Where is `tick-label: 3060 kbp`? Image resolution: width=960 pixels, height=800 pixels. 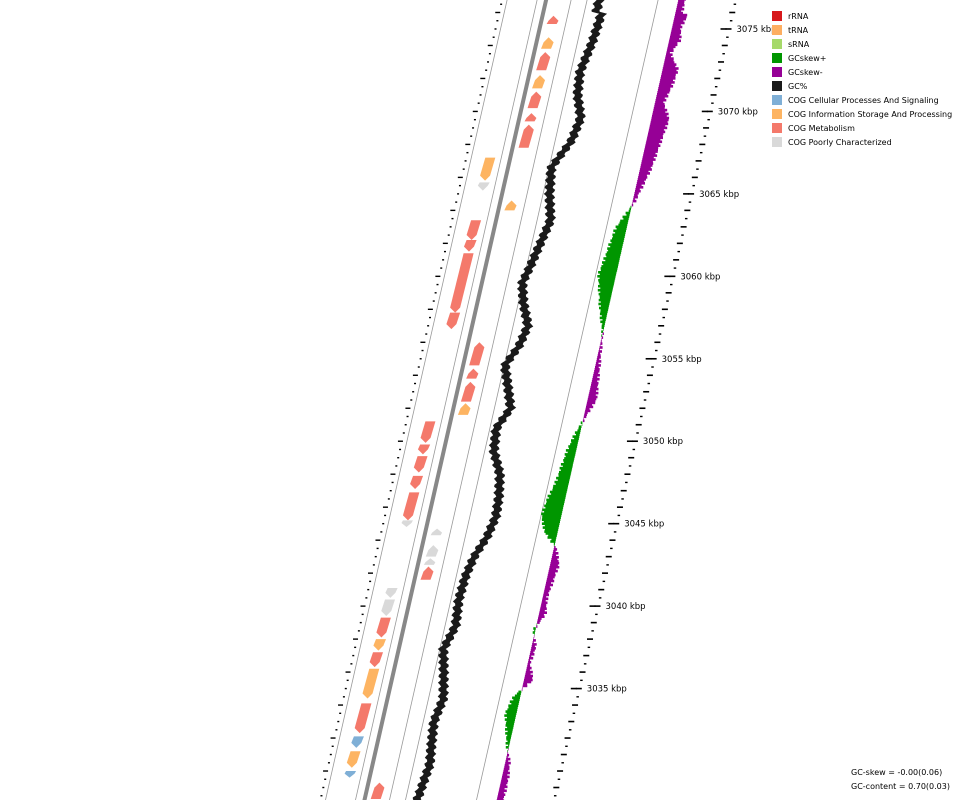
tick-label: 3060 kbp is located at coordinates (700, 277).